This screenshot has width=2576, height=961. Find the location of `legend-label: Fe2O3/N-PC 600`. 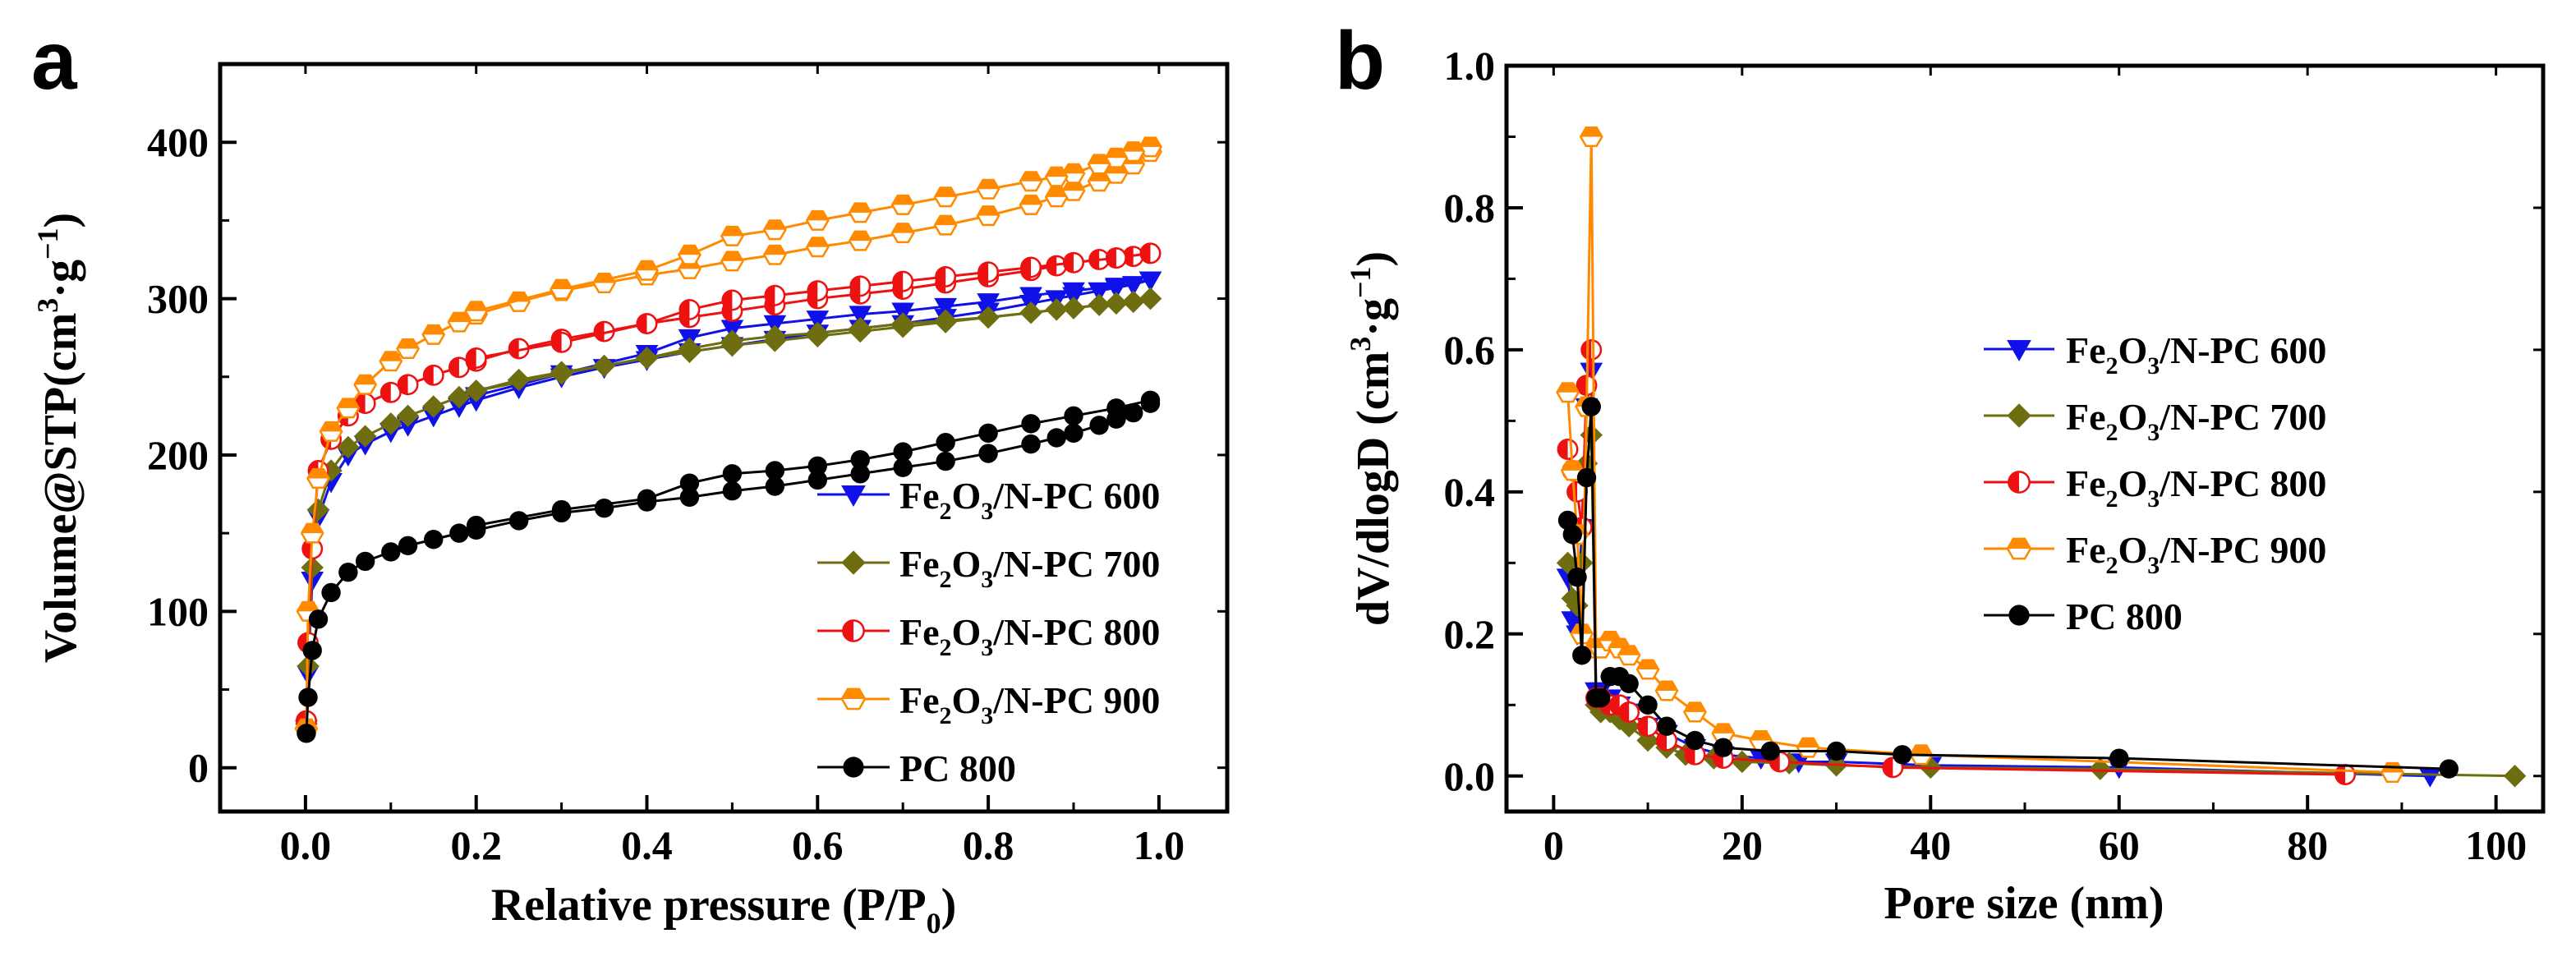

legend-label: Fe2O3/N-PC 600 is located at coordinates (1029, 500).